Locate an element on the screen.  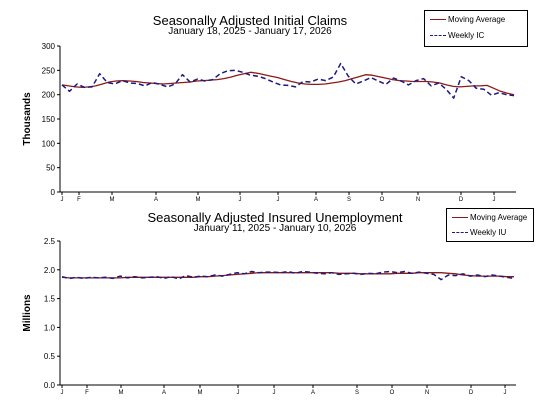
y-tick-label: 200 is located at coordinates (49, 95).